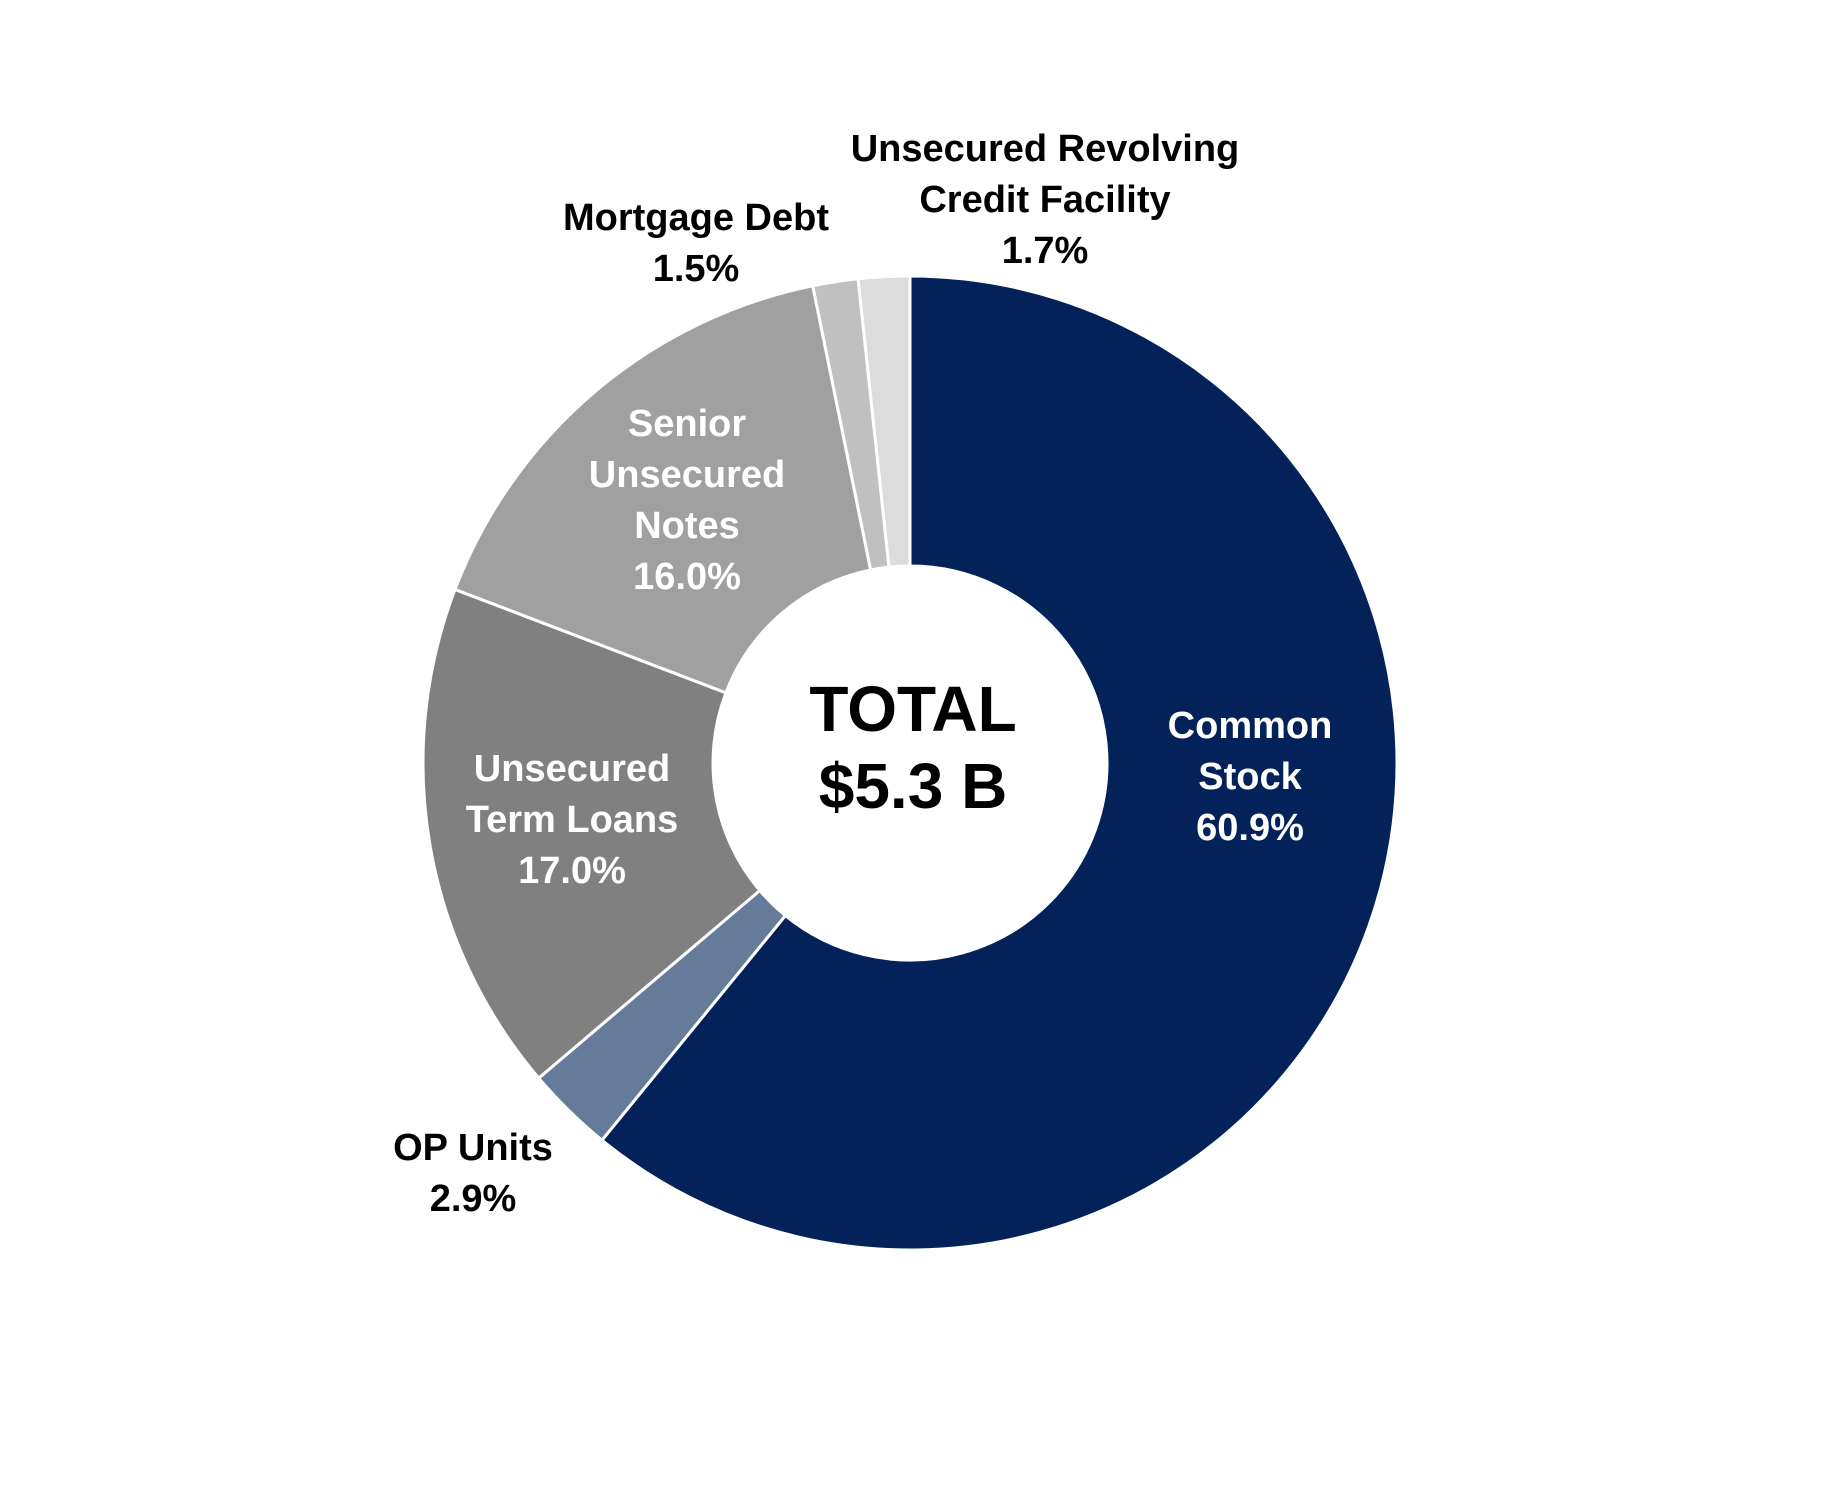  Describe the element at coordinates (912, 709) in the screenshot. I see `center-label: TOTAL` at that location.